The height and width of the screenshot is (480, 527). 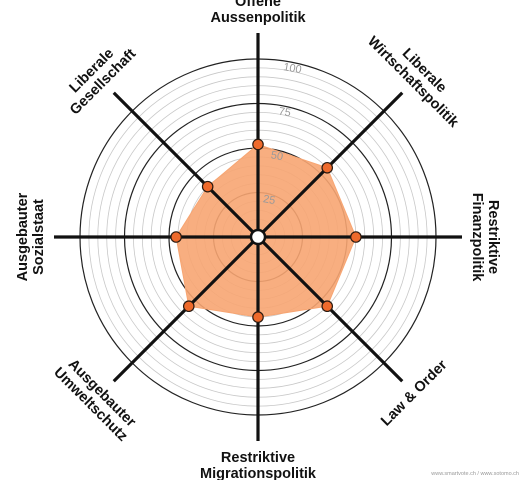 What do you see at coordinates (39, 237) in the screenshot?
I see `axis-label-line: Sozialstaat` at bounding box center [39, 237].